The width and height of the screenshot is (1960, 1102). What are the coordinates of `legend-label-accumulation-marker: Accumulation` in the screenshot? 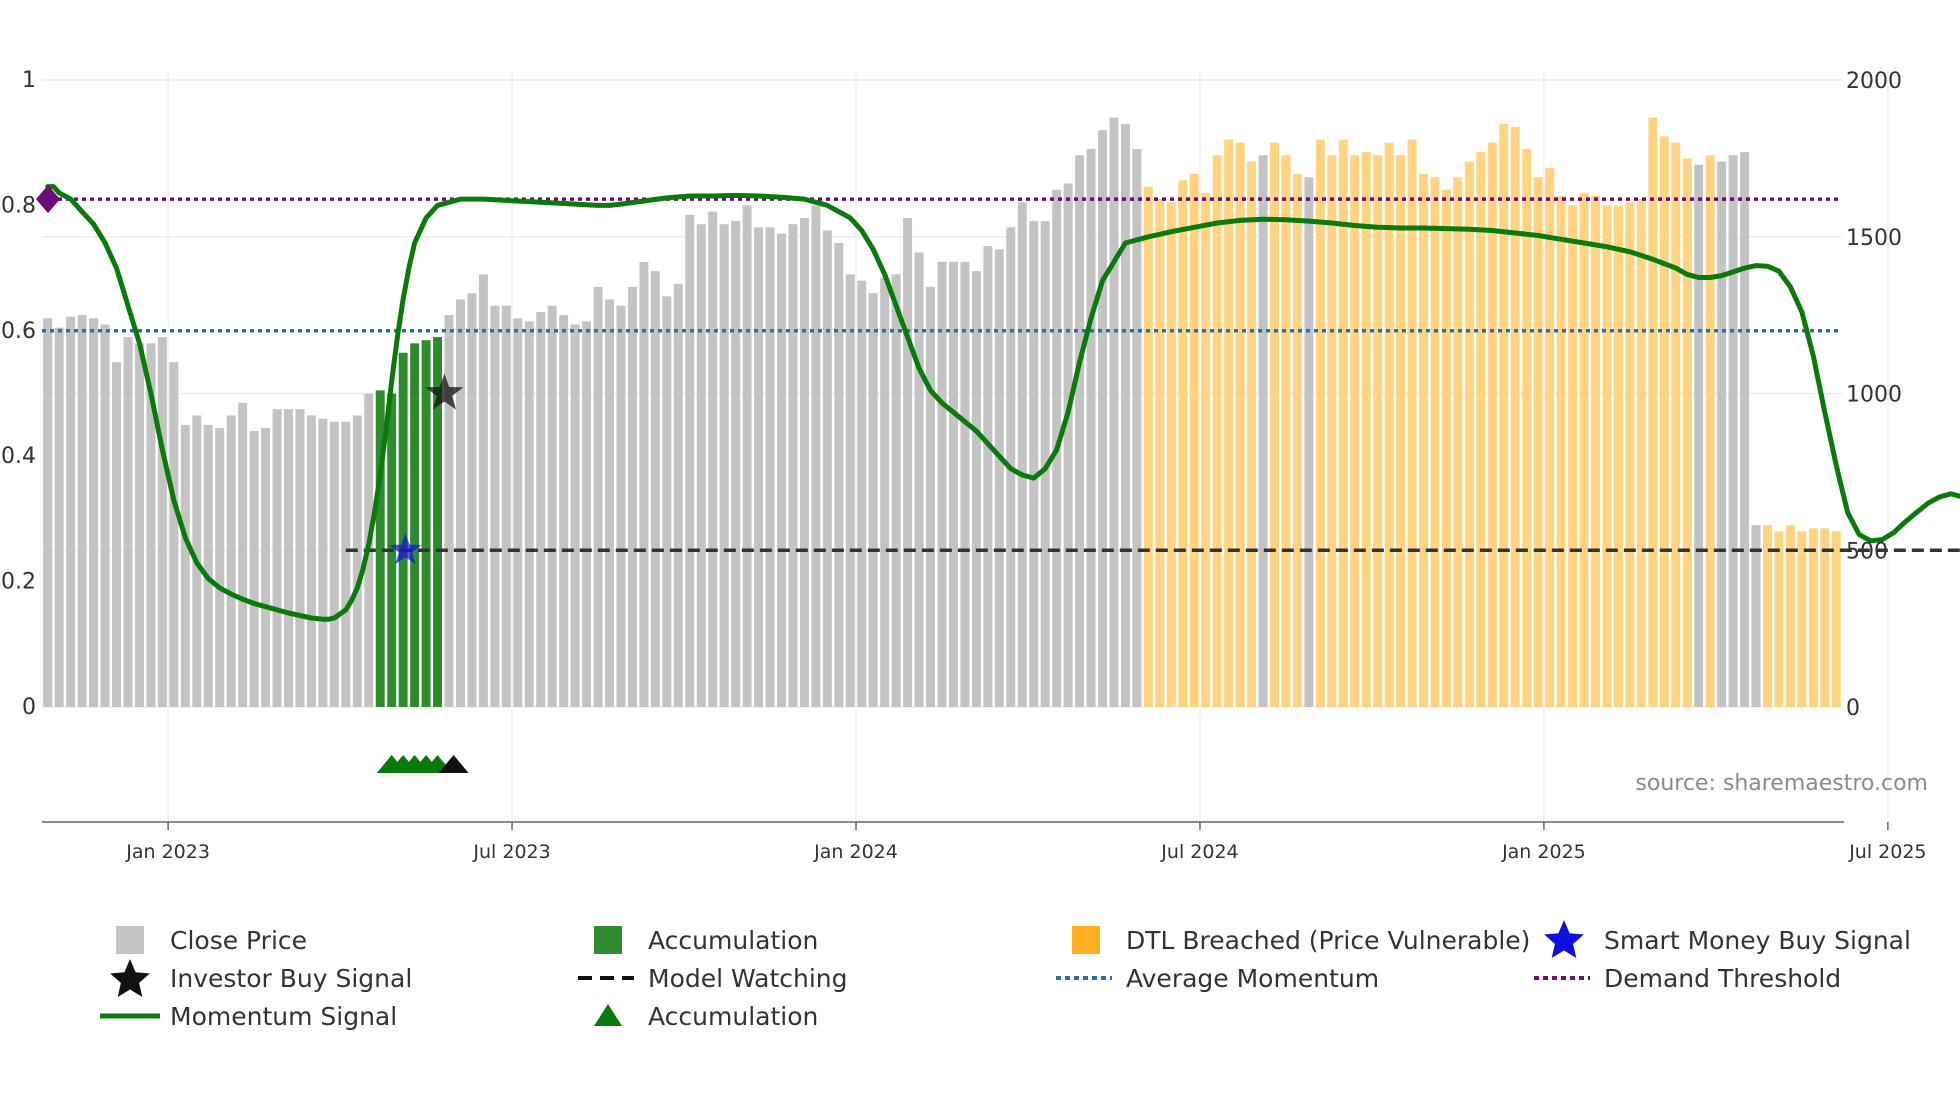 It's located at (733, 1016).